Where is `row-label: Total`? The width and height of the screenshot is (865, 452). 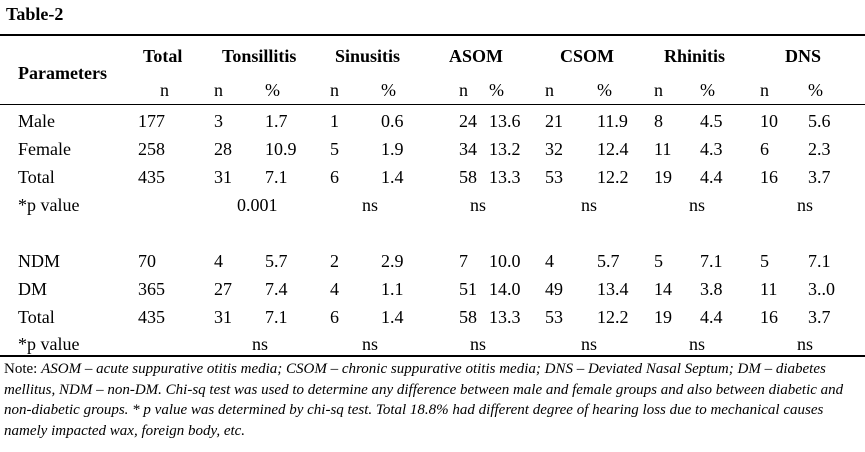
row-label: Total is located at coordinates (36, 317).